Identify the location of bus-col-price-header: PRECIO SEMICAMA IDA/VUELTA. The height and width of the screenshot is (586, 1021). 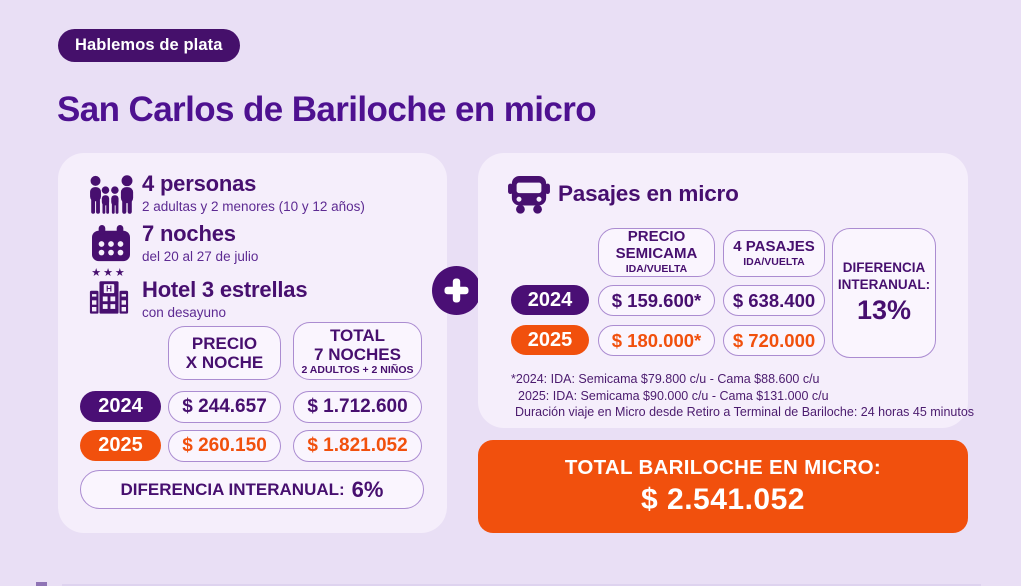
(656, 252).